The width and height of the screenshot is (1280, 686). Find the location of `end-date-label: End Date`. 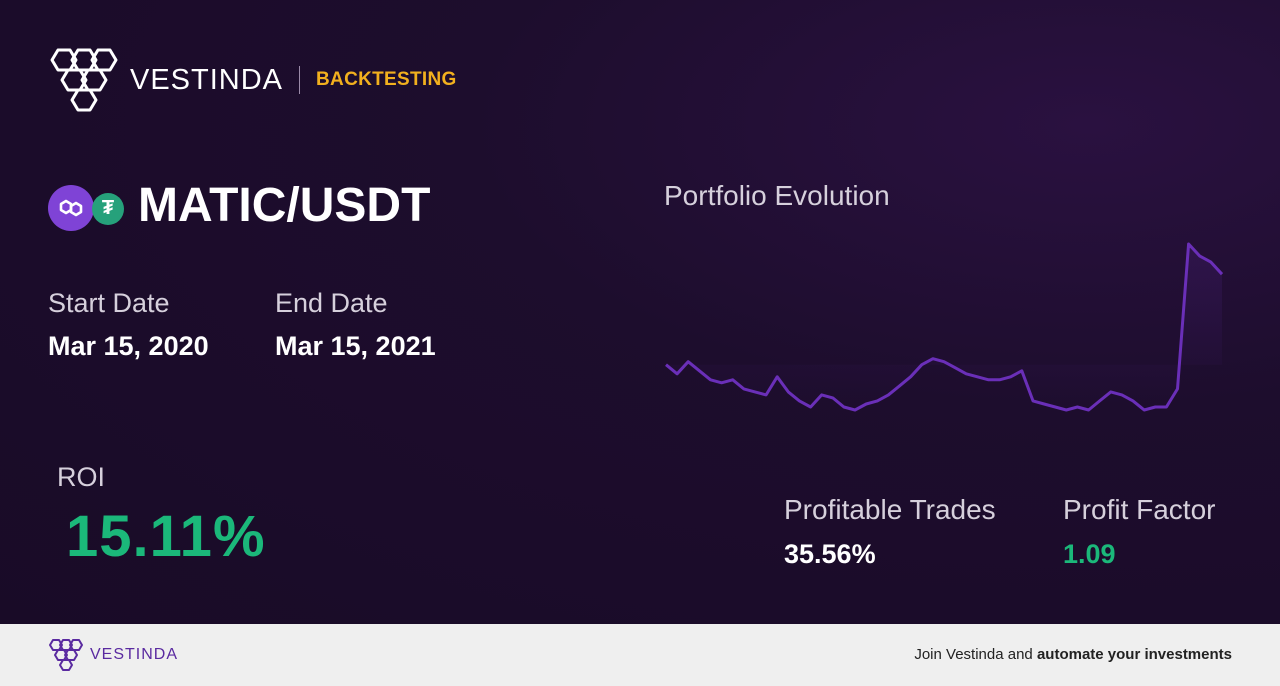

end-date-label: End Date is located at coordinates (331, 303).